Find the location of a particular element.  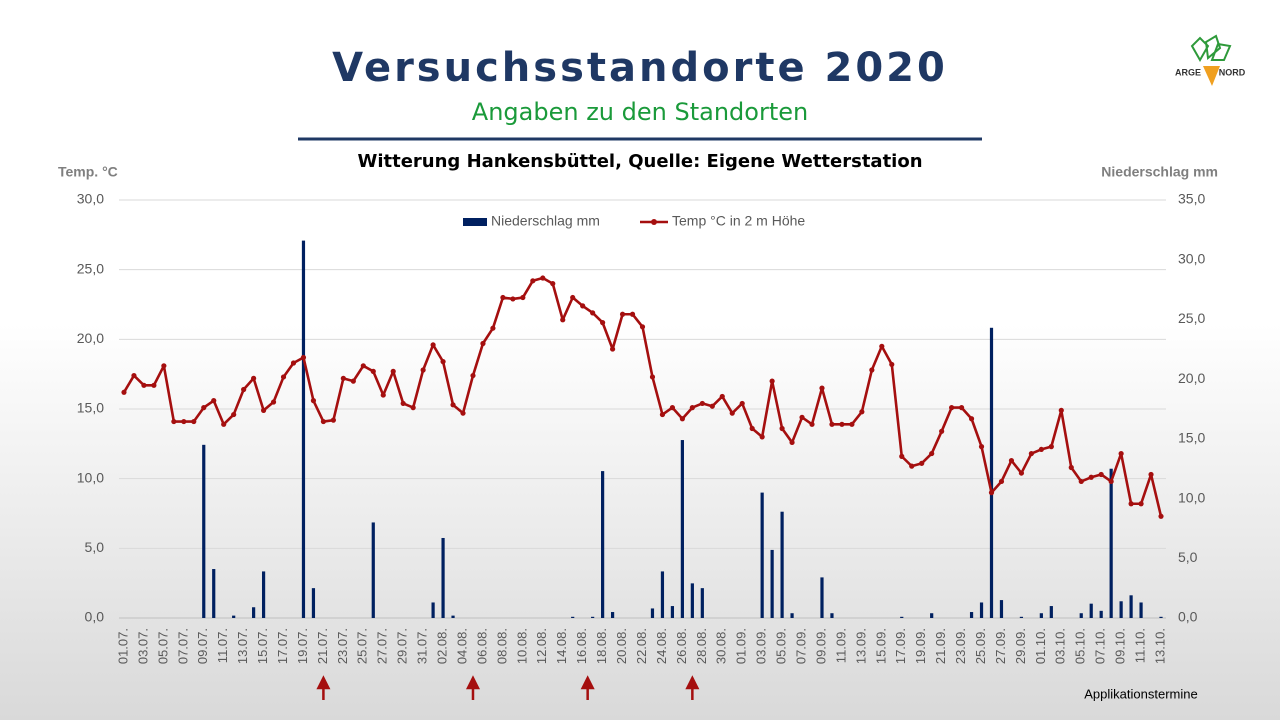

x-tick-label: 23.07. is located at coordinates (342, 646).